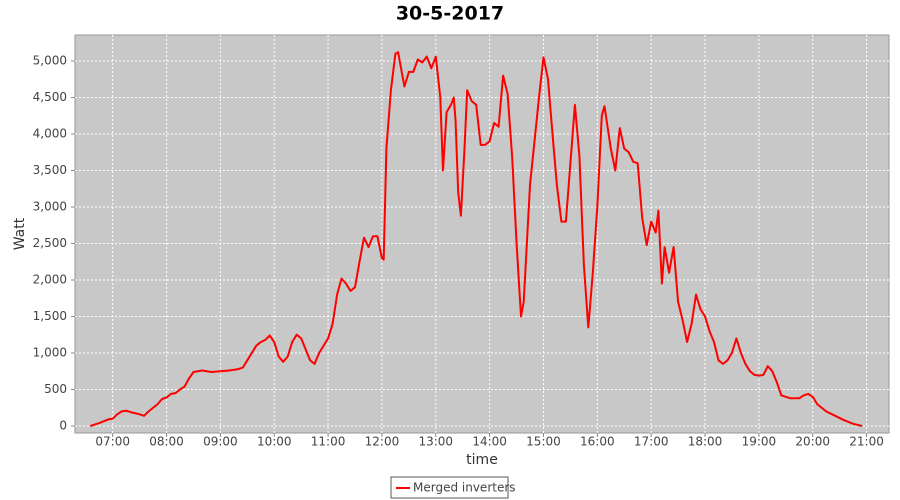  I want to click on y-tick-label: 500, so click(55, 389).